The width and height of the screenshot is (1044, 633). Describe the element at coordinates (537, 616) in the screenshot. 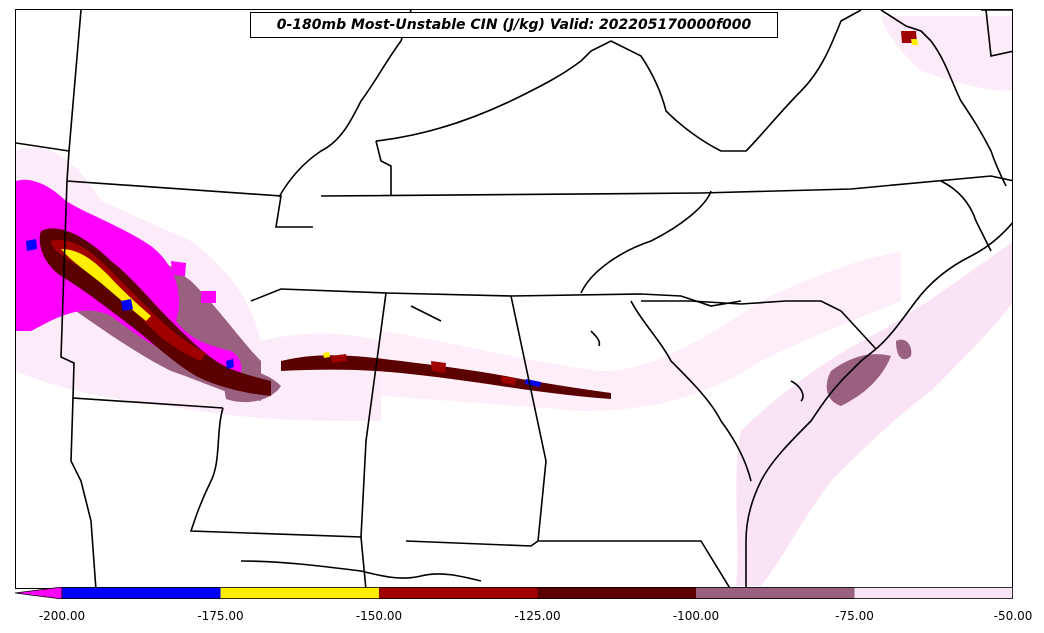

I see `colorbar-tick-label: -125.00` at that location.